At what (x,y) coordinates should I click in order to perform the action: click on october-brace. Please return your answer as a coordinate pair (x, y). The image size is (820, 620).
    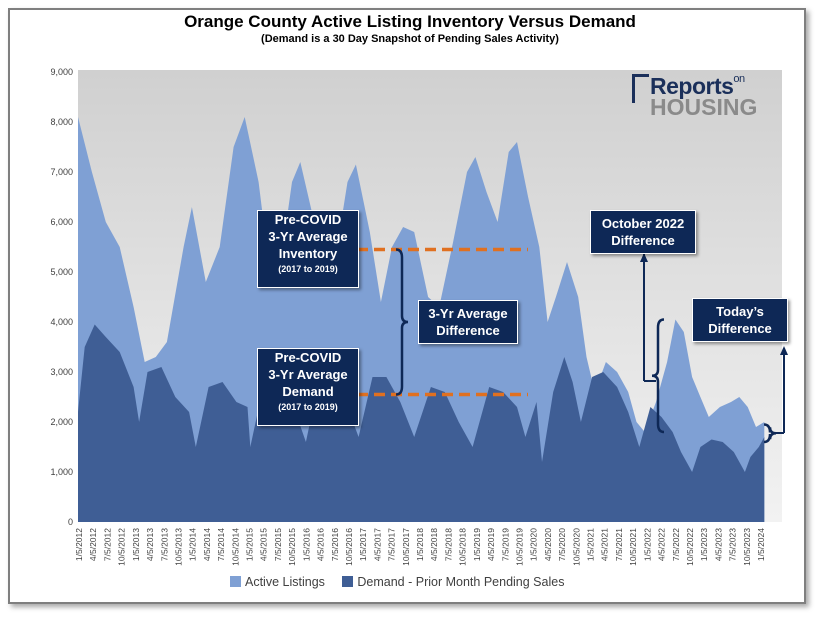
    Looking at the image, I should click on (658, 376).